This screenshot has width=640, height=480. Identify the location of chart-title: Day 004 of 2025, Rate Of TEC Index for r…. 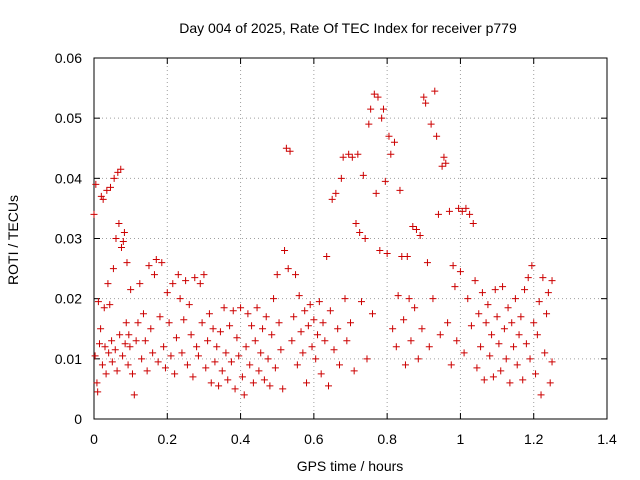
(348, 28).